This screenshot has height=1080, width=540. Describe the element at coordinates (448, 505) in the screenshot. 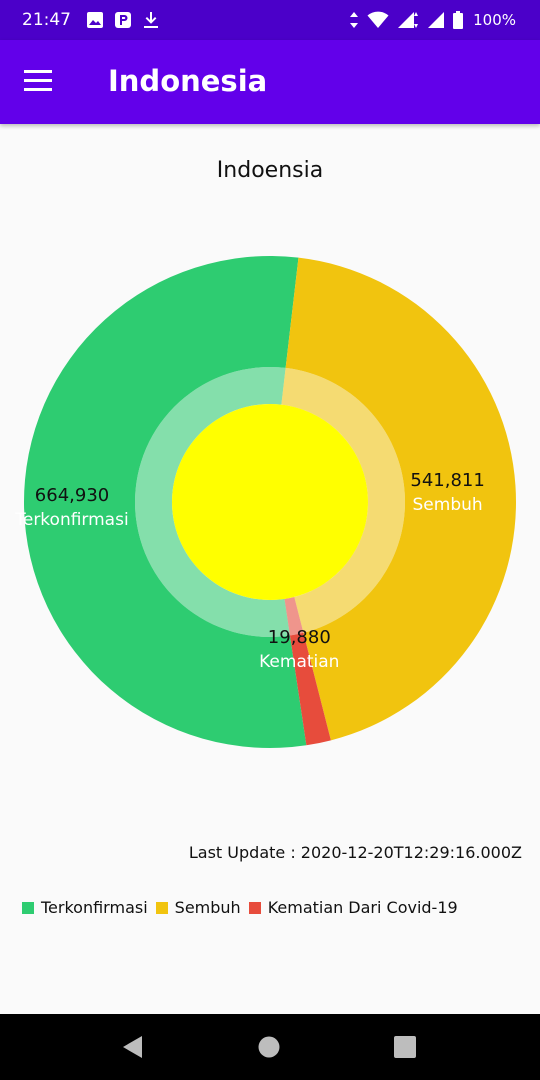

I see `pie-name-label-sembuh: Sembuh` at that location.